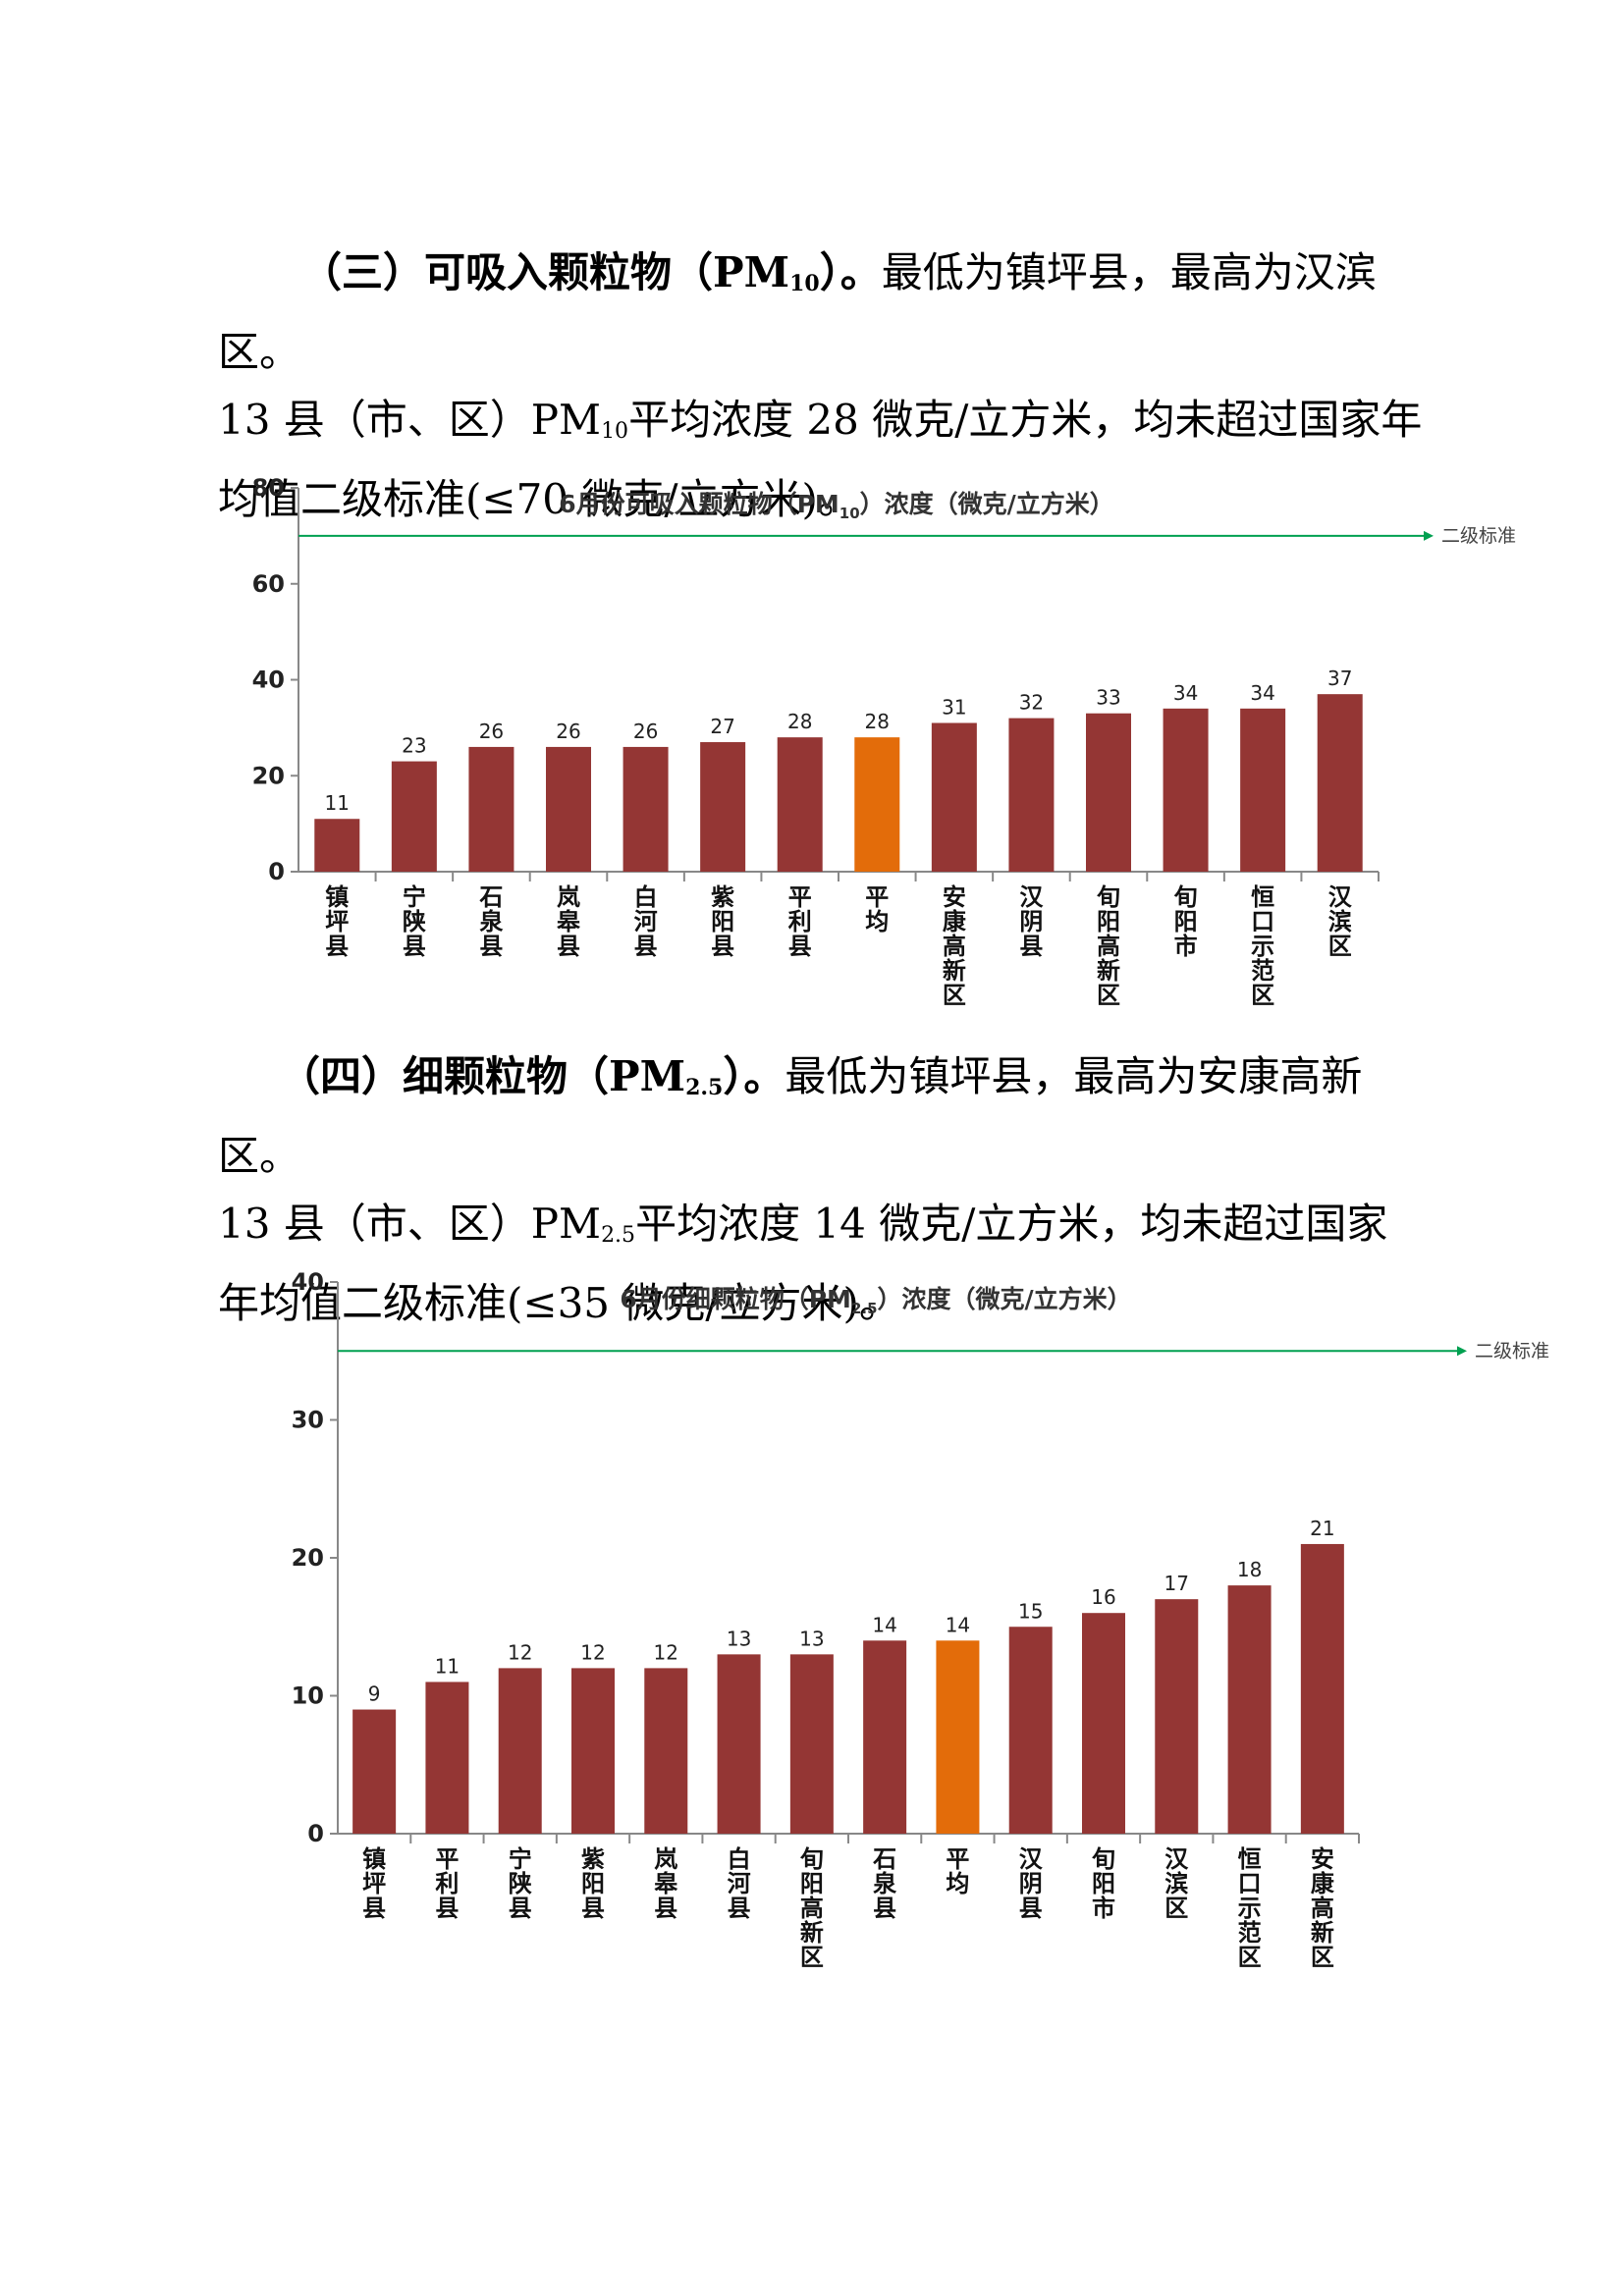  Describe the element at coordinates (790, 1116) in the screenshot. I see `section-pm25-summary: 最低为镇坪县，最高为安康高新区。` at that location.